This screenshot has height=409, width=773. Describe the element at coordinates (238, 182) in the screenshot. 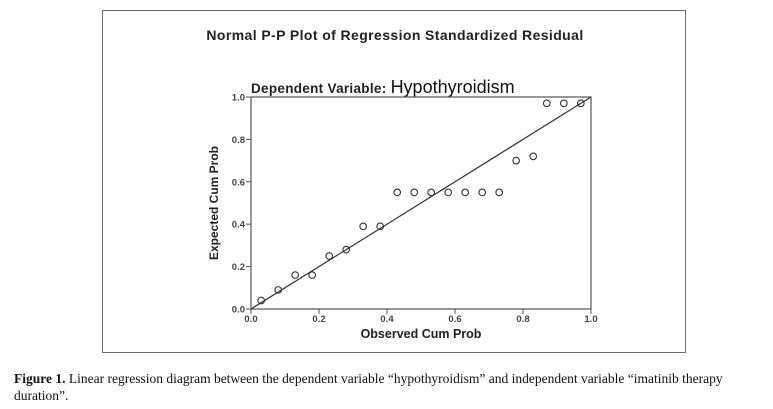

I see `y-tick-label: 0.6` at that location.